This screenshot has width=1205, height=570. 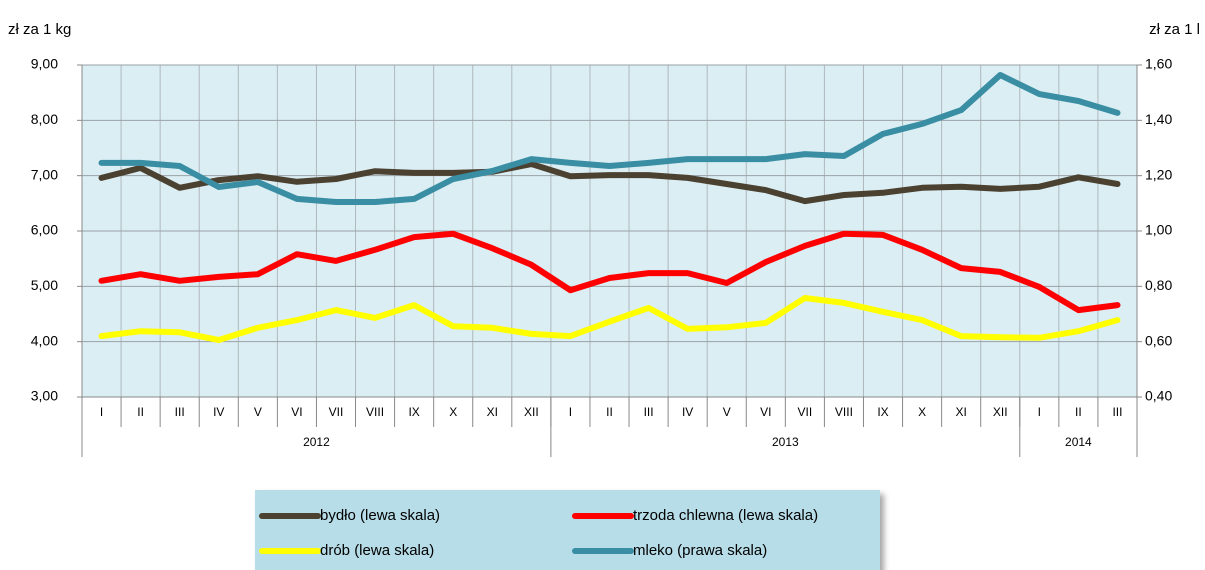 What do you see at coordinates (1158, 230) in the screenshot?
I see `y2-tick-label: 1,00` at bounding box center [1158, 230].